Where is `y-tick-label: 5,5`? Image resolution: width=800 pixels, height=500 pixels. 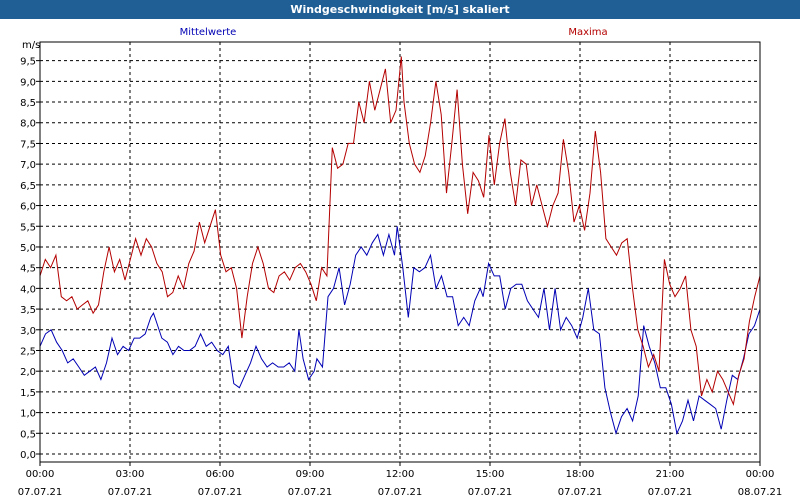
y-tick-label: 5,5 is located at coordinates (28, 227).